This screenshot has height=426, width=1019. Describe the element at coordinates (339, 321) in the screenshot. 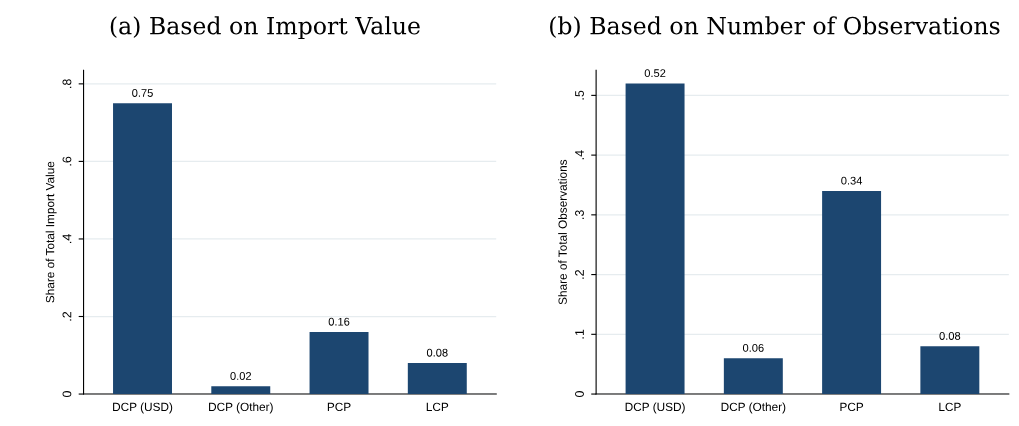

I see `data-label: 0.16` at that location.